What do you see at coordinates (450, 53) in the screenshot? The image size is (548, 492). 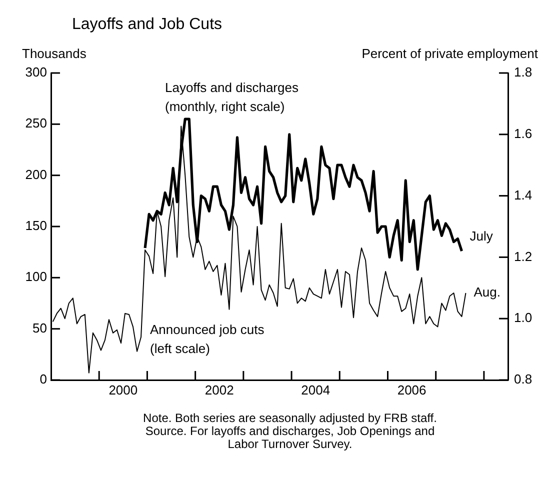 I see `y2-axis-title: Percent of private employment` at bounding box center [450, 53].